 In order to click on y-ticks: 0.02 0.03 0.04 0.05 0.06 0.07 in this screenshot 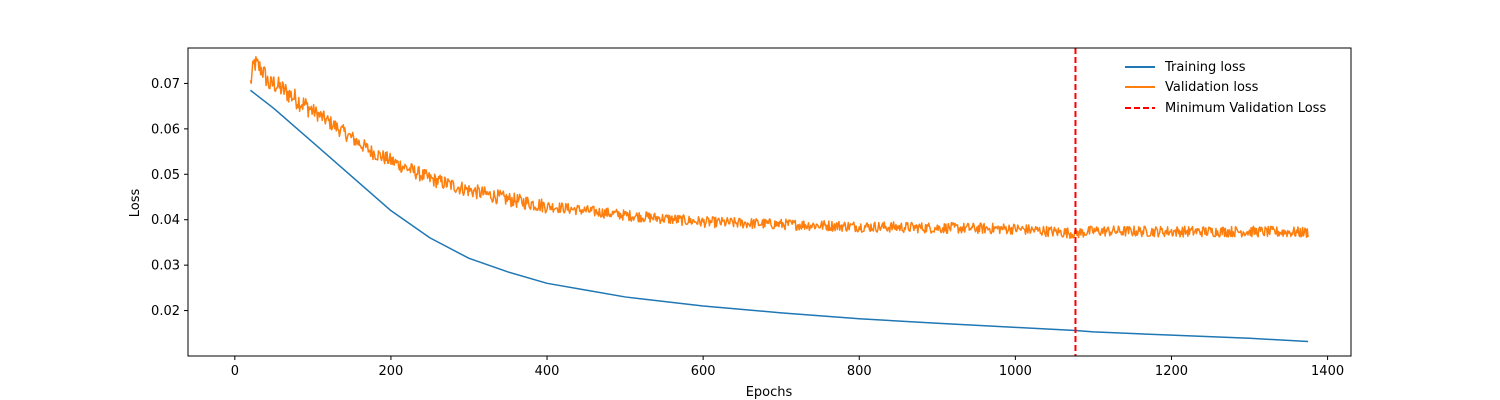, I will do `click(169, 198)`.